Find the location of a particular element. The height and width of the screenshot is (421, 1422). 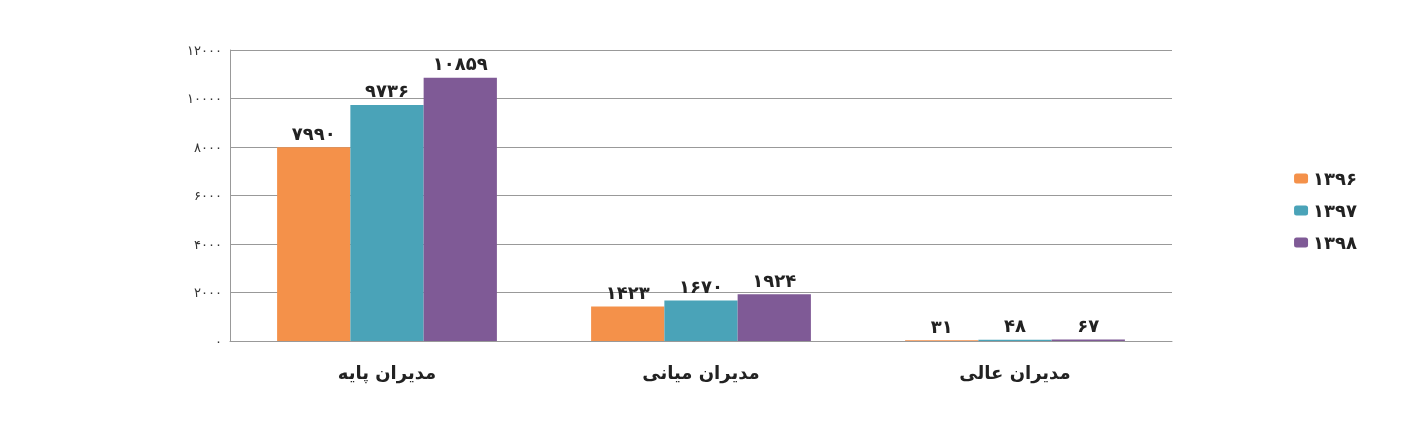

x-tick-label: مدیران عالی is located at coordinates (1015, 372).